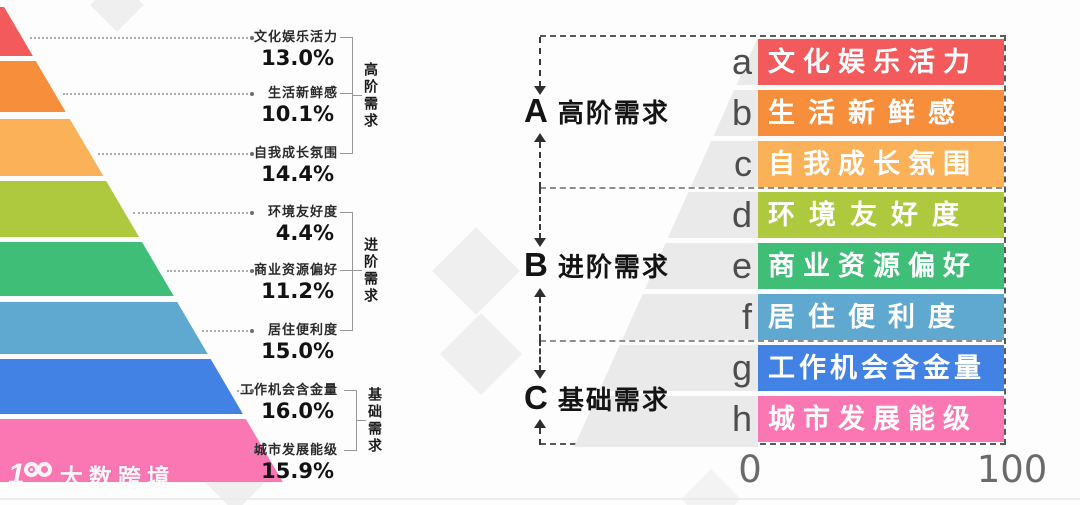  I want to click on group-heading-C: C 基础需求, so click(597, 398).